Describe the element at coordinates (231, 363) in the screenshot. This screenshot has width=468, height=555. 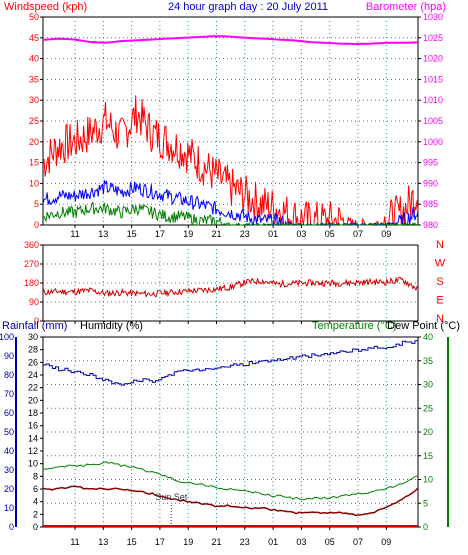
I see `humidity-line` at that location.